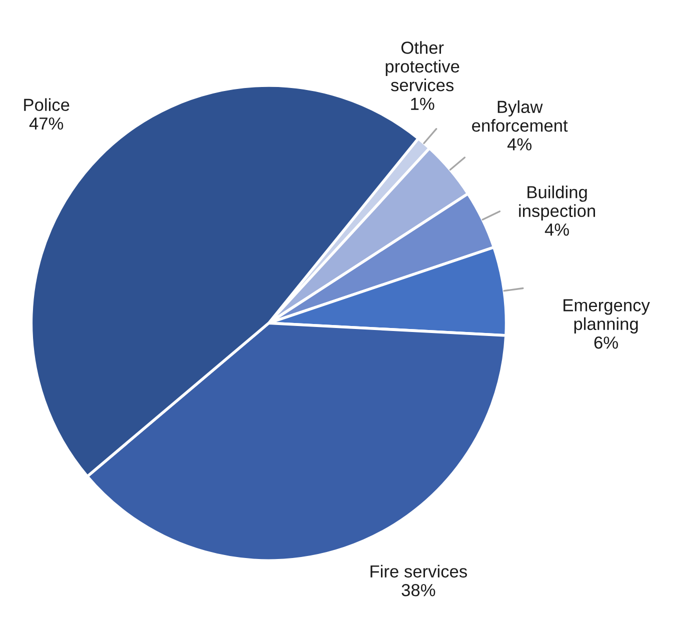  I want to click on data-label: 6%, so click(606, 342).